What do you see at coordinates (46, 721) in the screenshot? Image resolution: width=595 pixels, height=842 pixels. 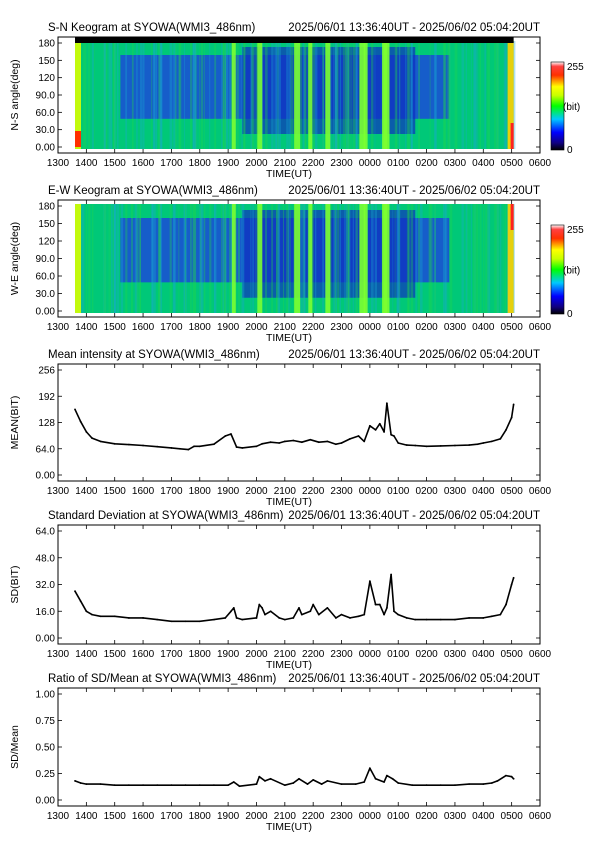 I see `y-tick-label: 0.75` at bounding box center [46, 721].